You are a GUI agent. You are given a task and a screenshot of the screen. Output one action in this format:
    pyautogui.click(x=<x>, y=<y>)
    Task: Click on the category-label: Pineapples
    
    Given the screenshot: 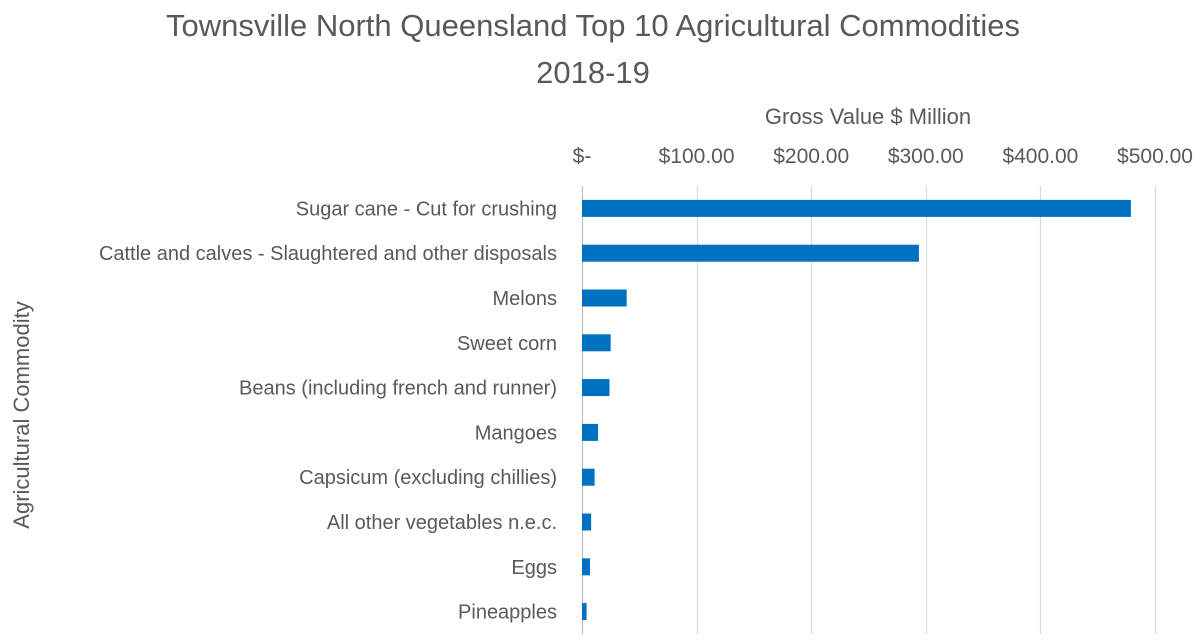 What is the action you would take?
    pyautogui.click(x=507, y=613)
    